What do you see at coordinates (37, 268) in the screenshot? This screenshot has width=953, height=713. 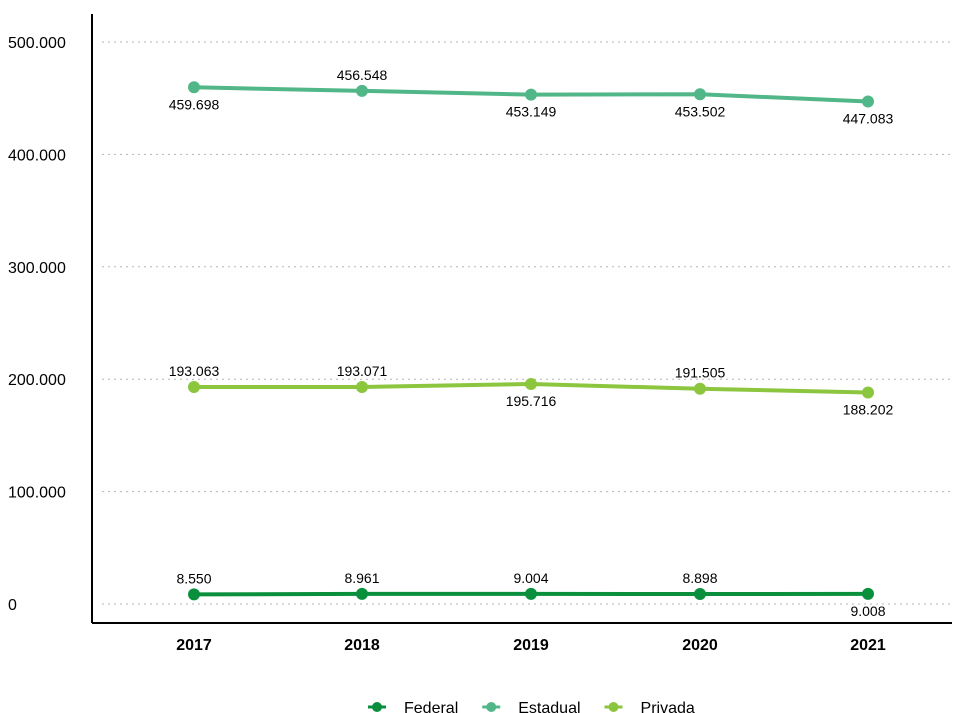 I see `y-tick-label: 300.000` at bounding box center [37, 268].